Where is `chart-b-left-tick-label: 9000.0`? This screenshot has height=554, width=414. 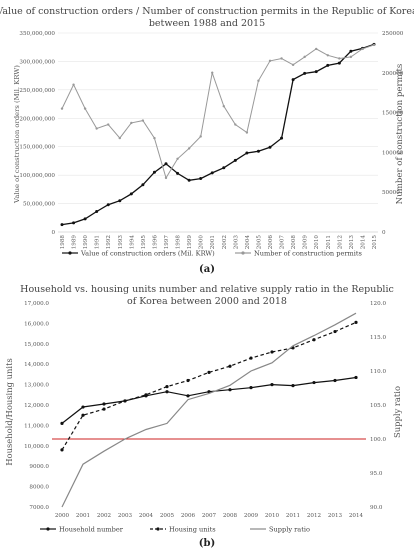 chart-b-left-tick-label: 9000.0 is located at coordinates (39, 467).